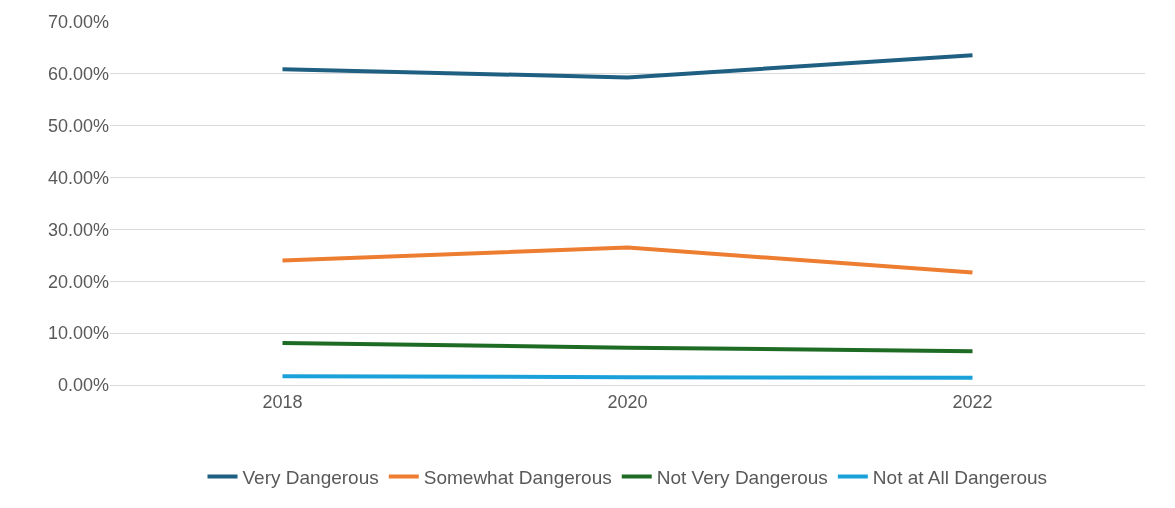 This screenshot has width=1175, height=508. What do you see at coordinates (310, 477) in the screenshot?
I see `legend-label: Very Dangerous` at bounding box center [310, 477].